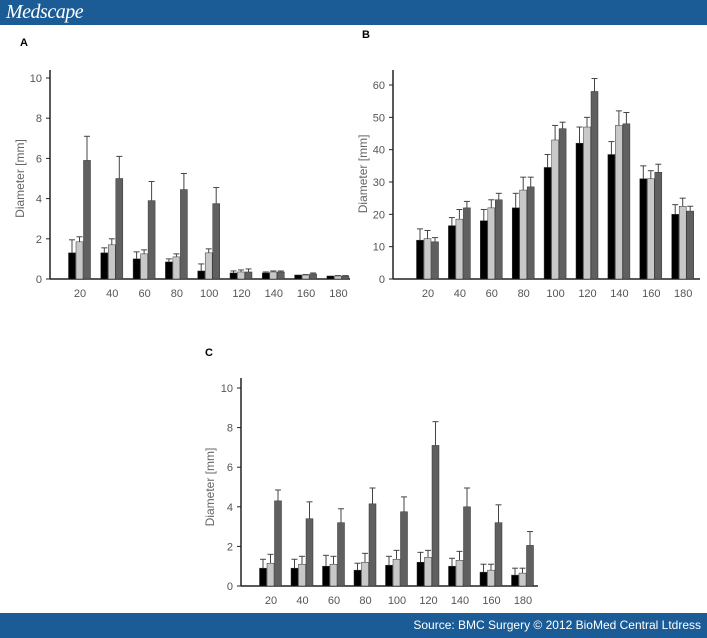 The width and height of the screenshot is (707, 638). I want to click on medscape-logo: Medscape, so click(45, 12).